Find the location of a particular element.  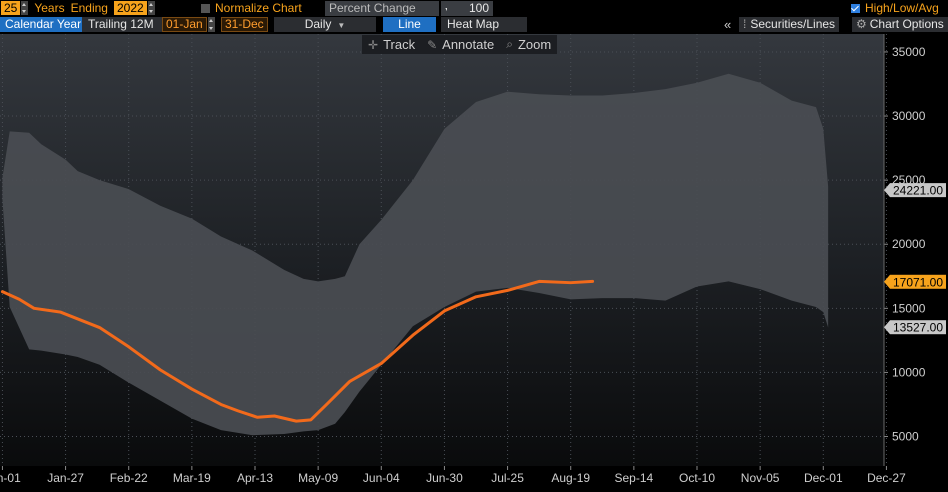

collapse-button: « is located at coordinates (727, 24).